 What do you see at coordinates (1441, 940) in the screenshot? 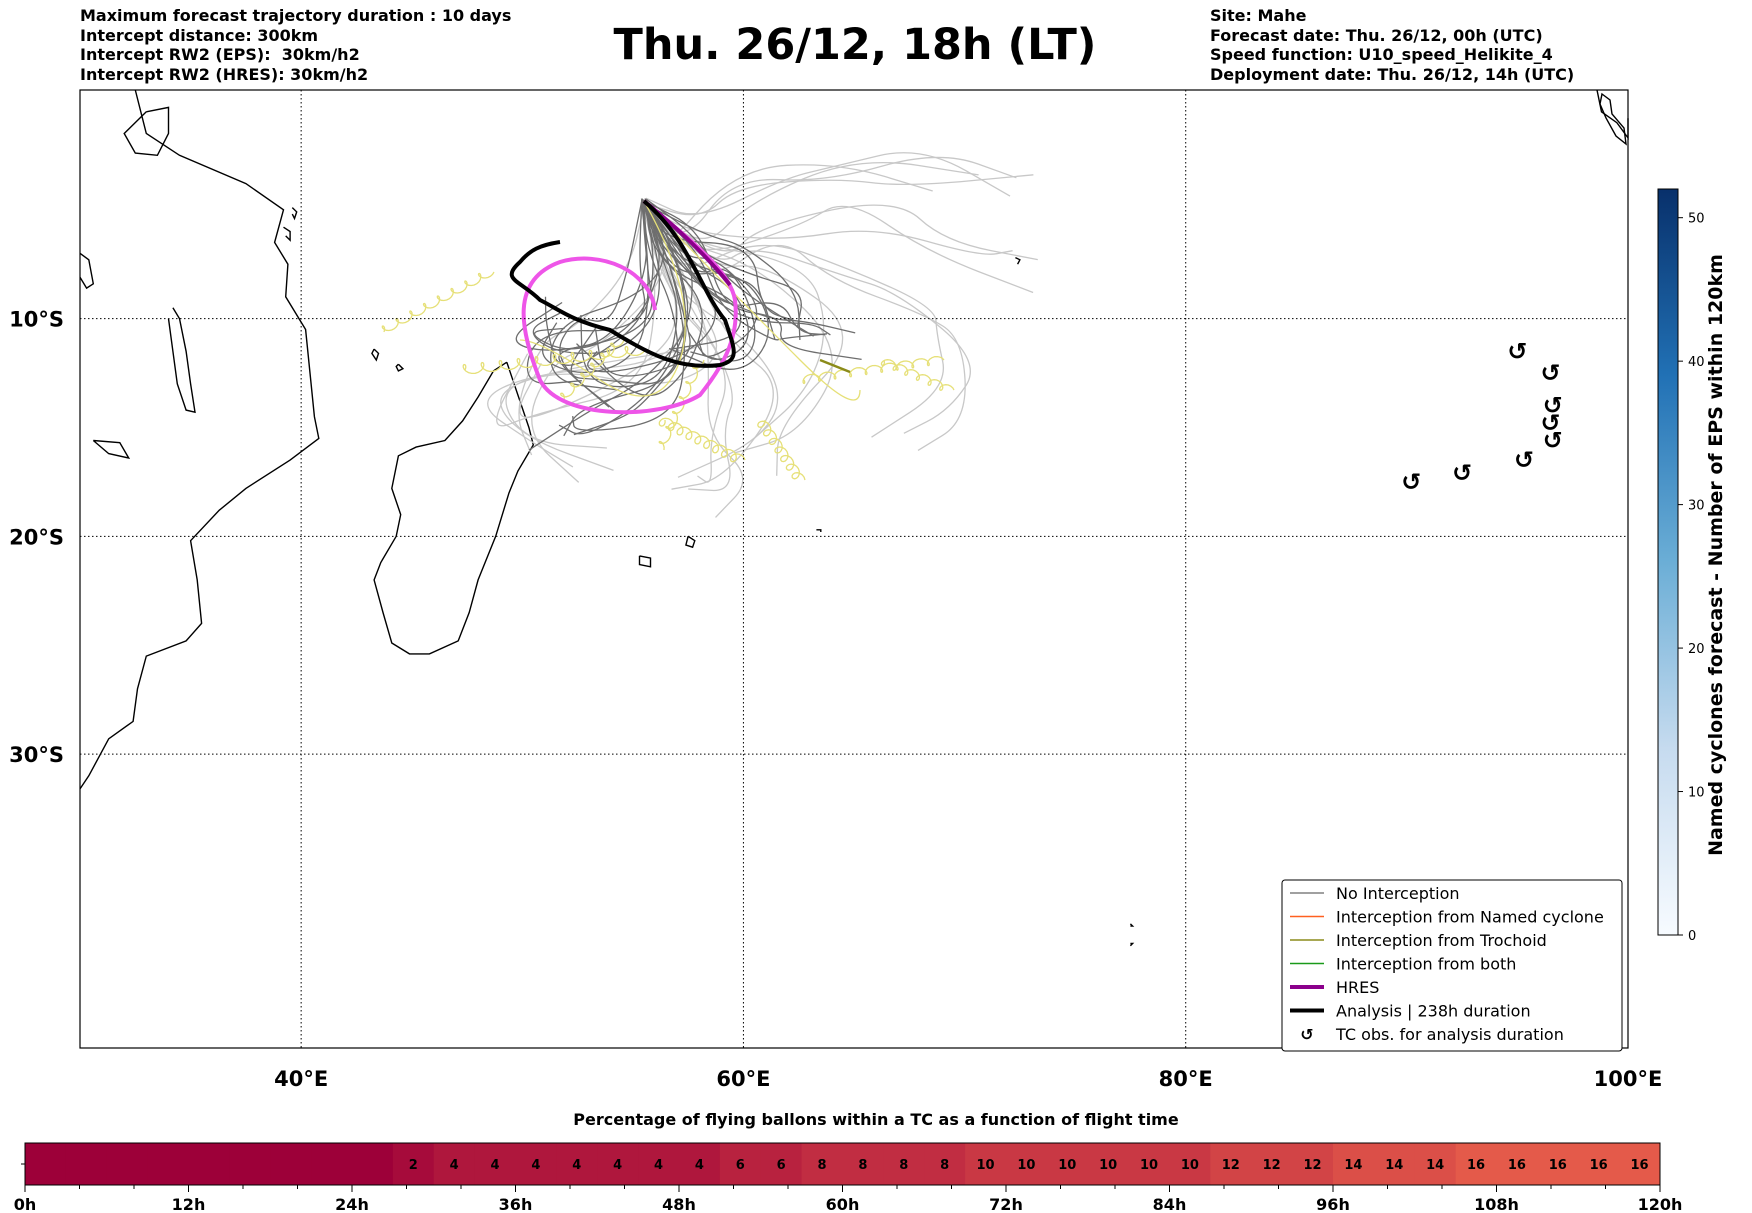
I see `legend-label: Interception from Trochoid` at bounding box center [1441, 940].